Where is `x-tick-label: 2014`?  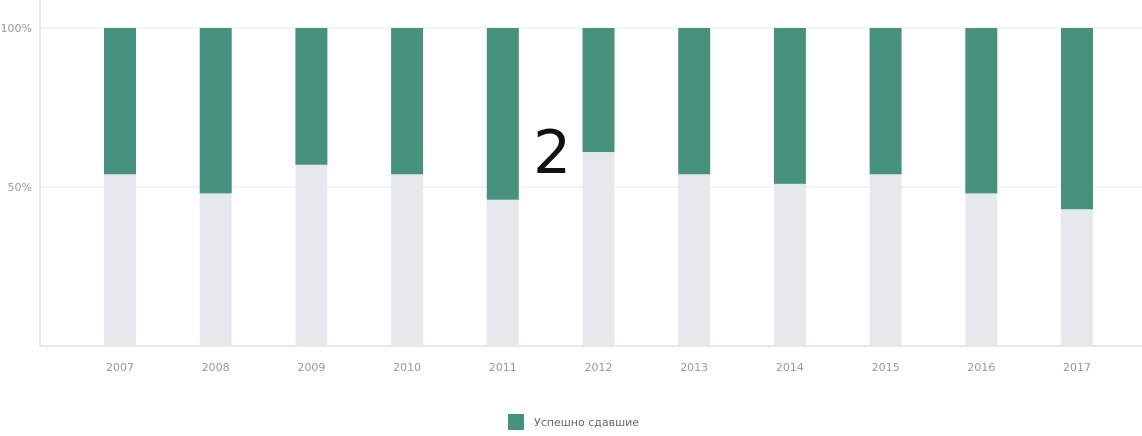
x-tick-label: 2014 is located at coordinates (790, 367).